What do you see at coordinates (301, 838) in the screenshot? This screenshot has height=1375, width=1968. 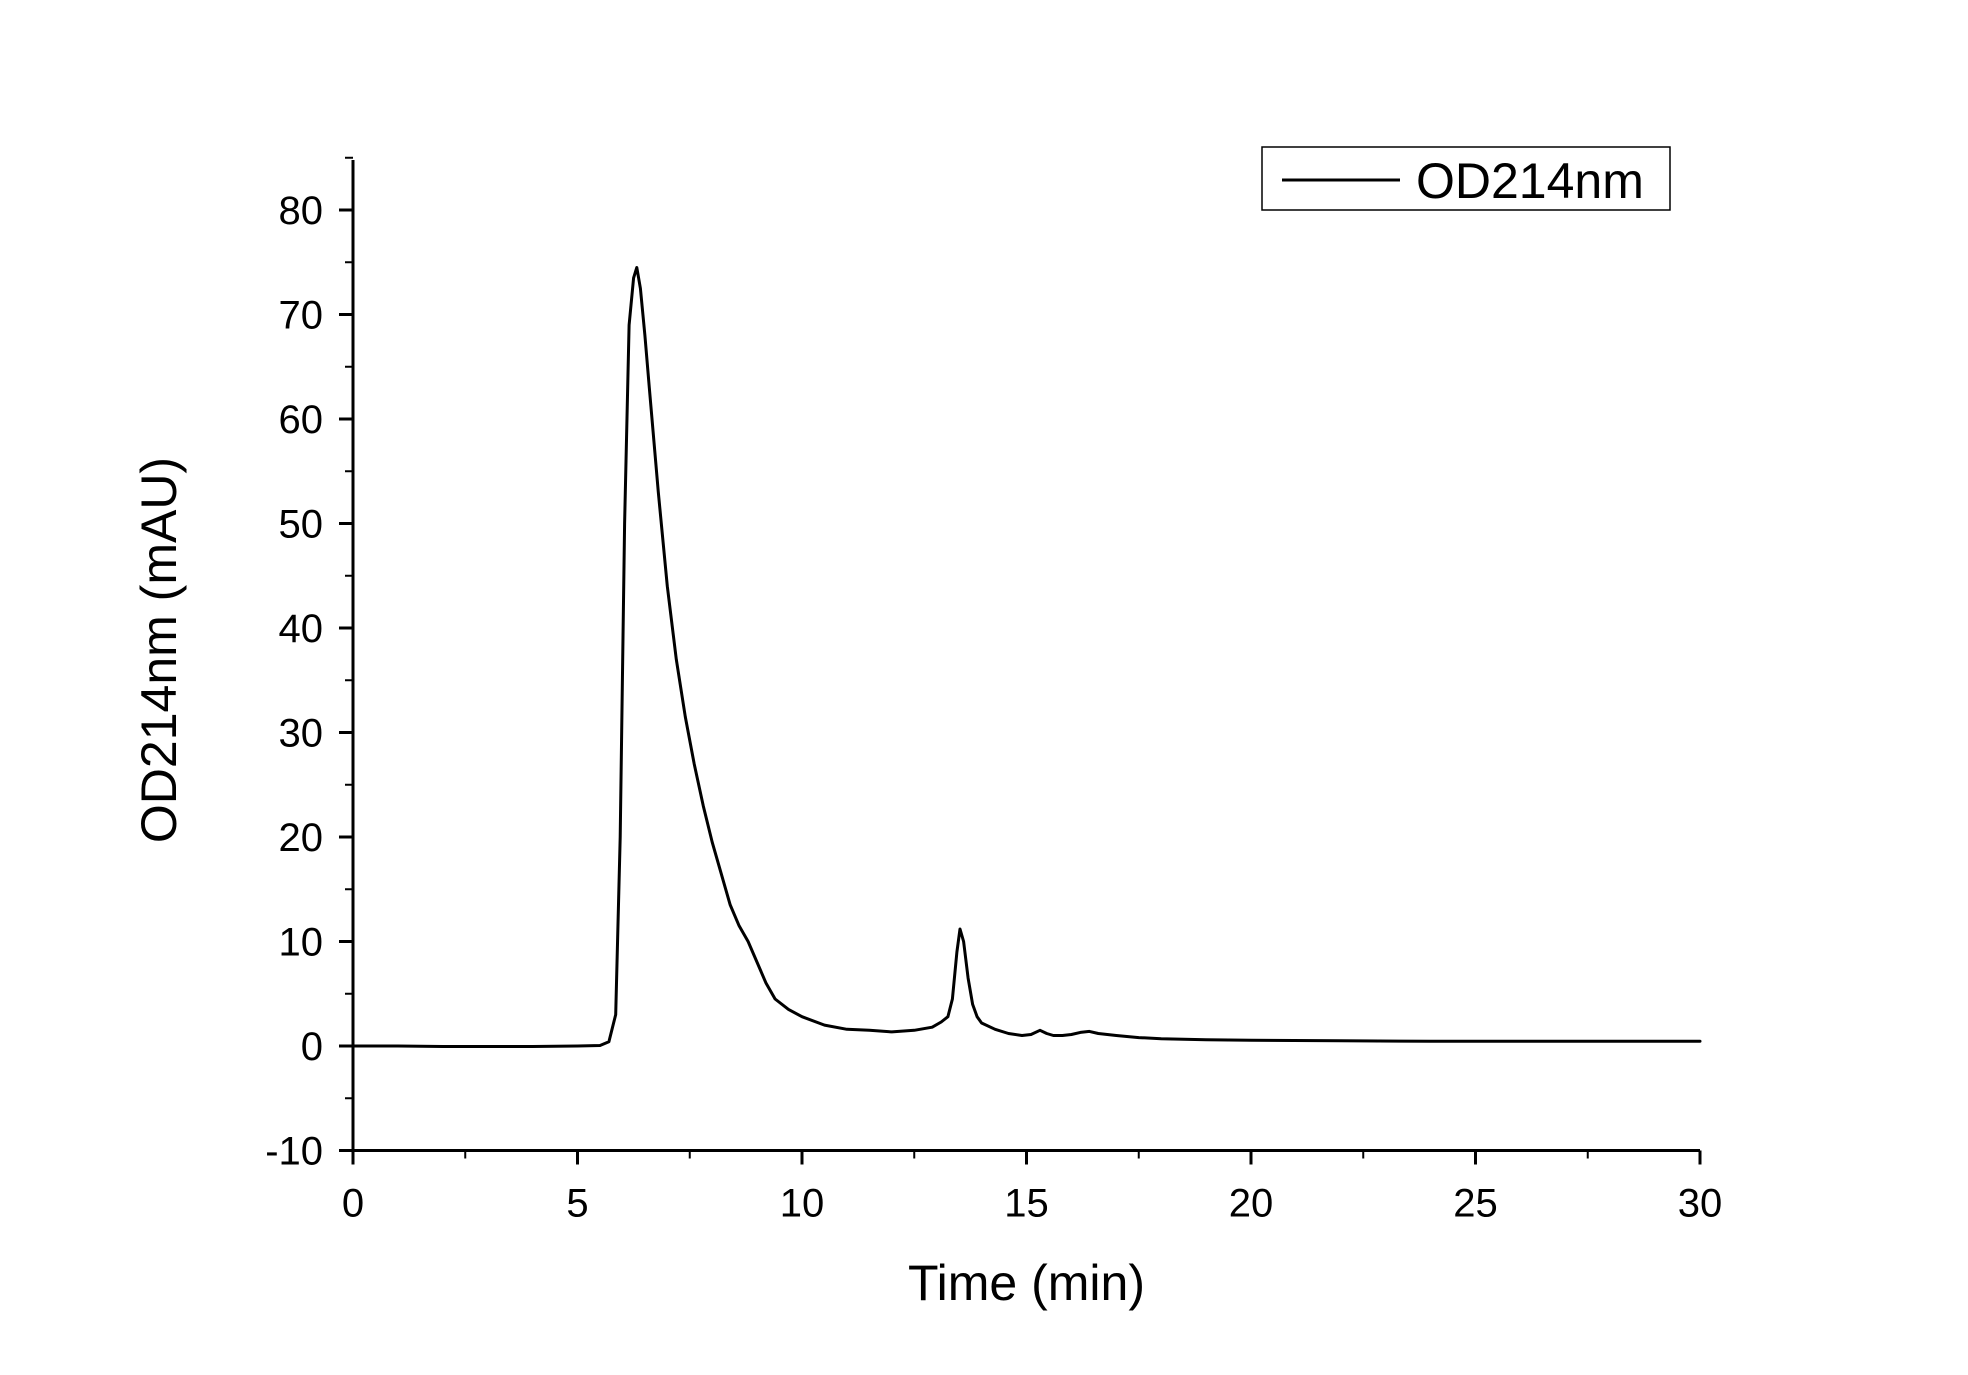 I see `y-tick-label: 20` at bounding box center [301, 838].